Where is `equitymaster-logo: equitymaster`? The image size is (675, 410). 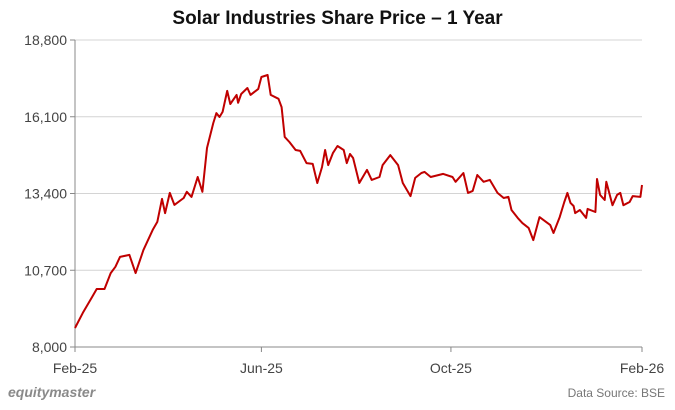 equitymaster-logo: equitymaster is located at coordinates (52, 392).